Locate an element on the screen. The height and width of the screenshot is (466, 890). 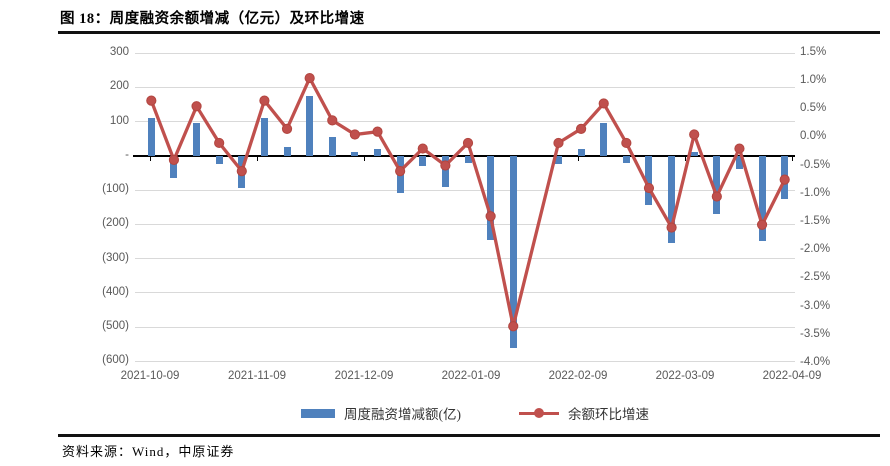
title-divider is located at coordinates (469, 32).